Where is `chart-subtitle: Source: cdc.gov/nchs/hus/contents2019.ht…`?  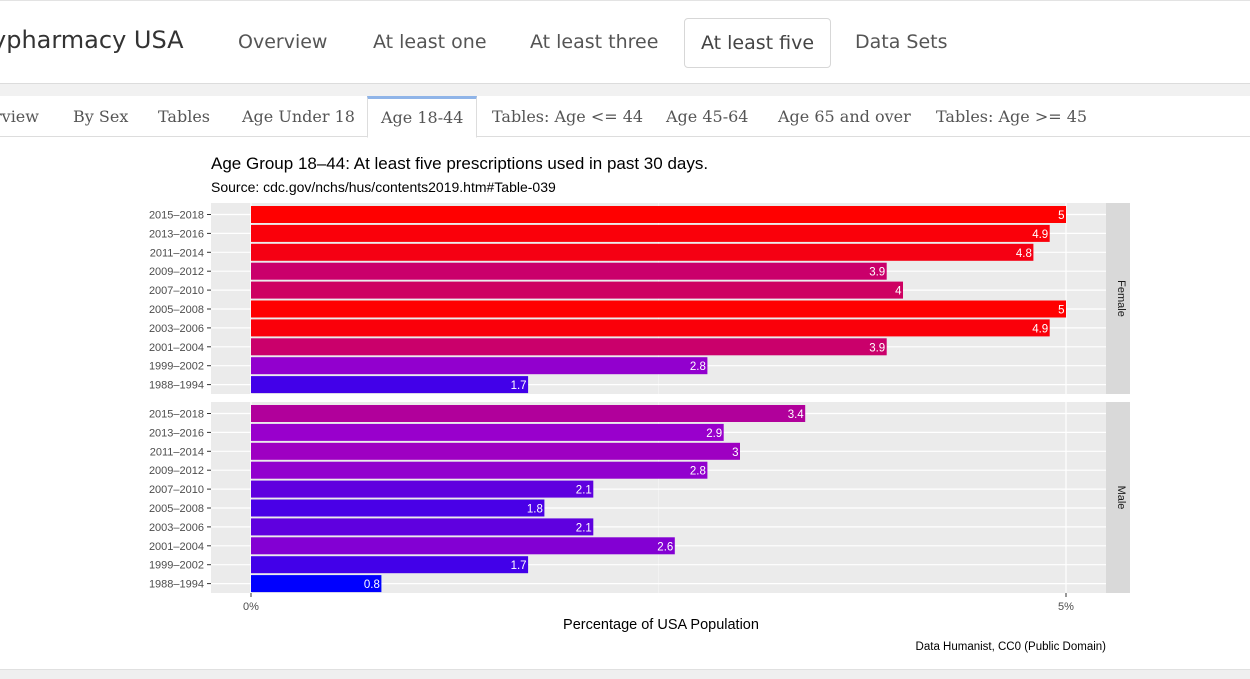
chart-subtitle: Source: cdc.gov/nchs/hus/contents2019.ht… is located at coordinates (383, 187).